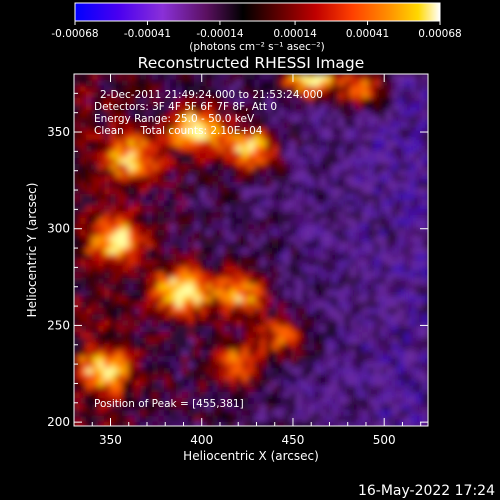 The image size is (500, 500). Describe the element at coordinates (110, 440) in the screenshot. I see `x-tick-label: 350` at that location.